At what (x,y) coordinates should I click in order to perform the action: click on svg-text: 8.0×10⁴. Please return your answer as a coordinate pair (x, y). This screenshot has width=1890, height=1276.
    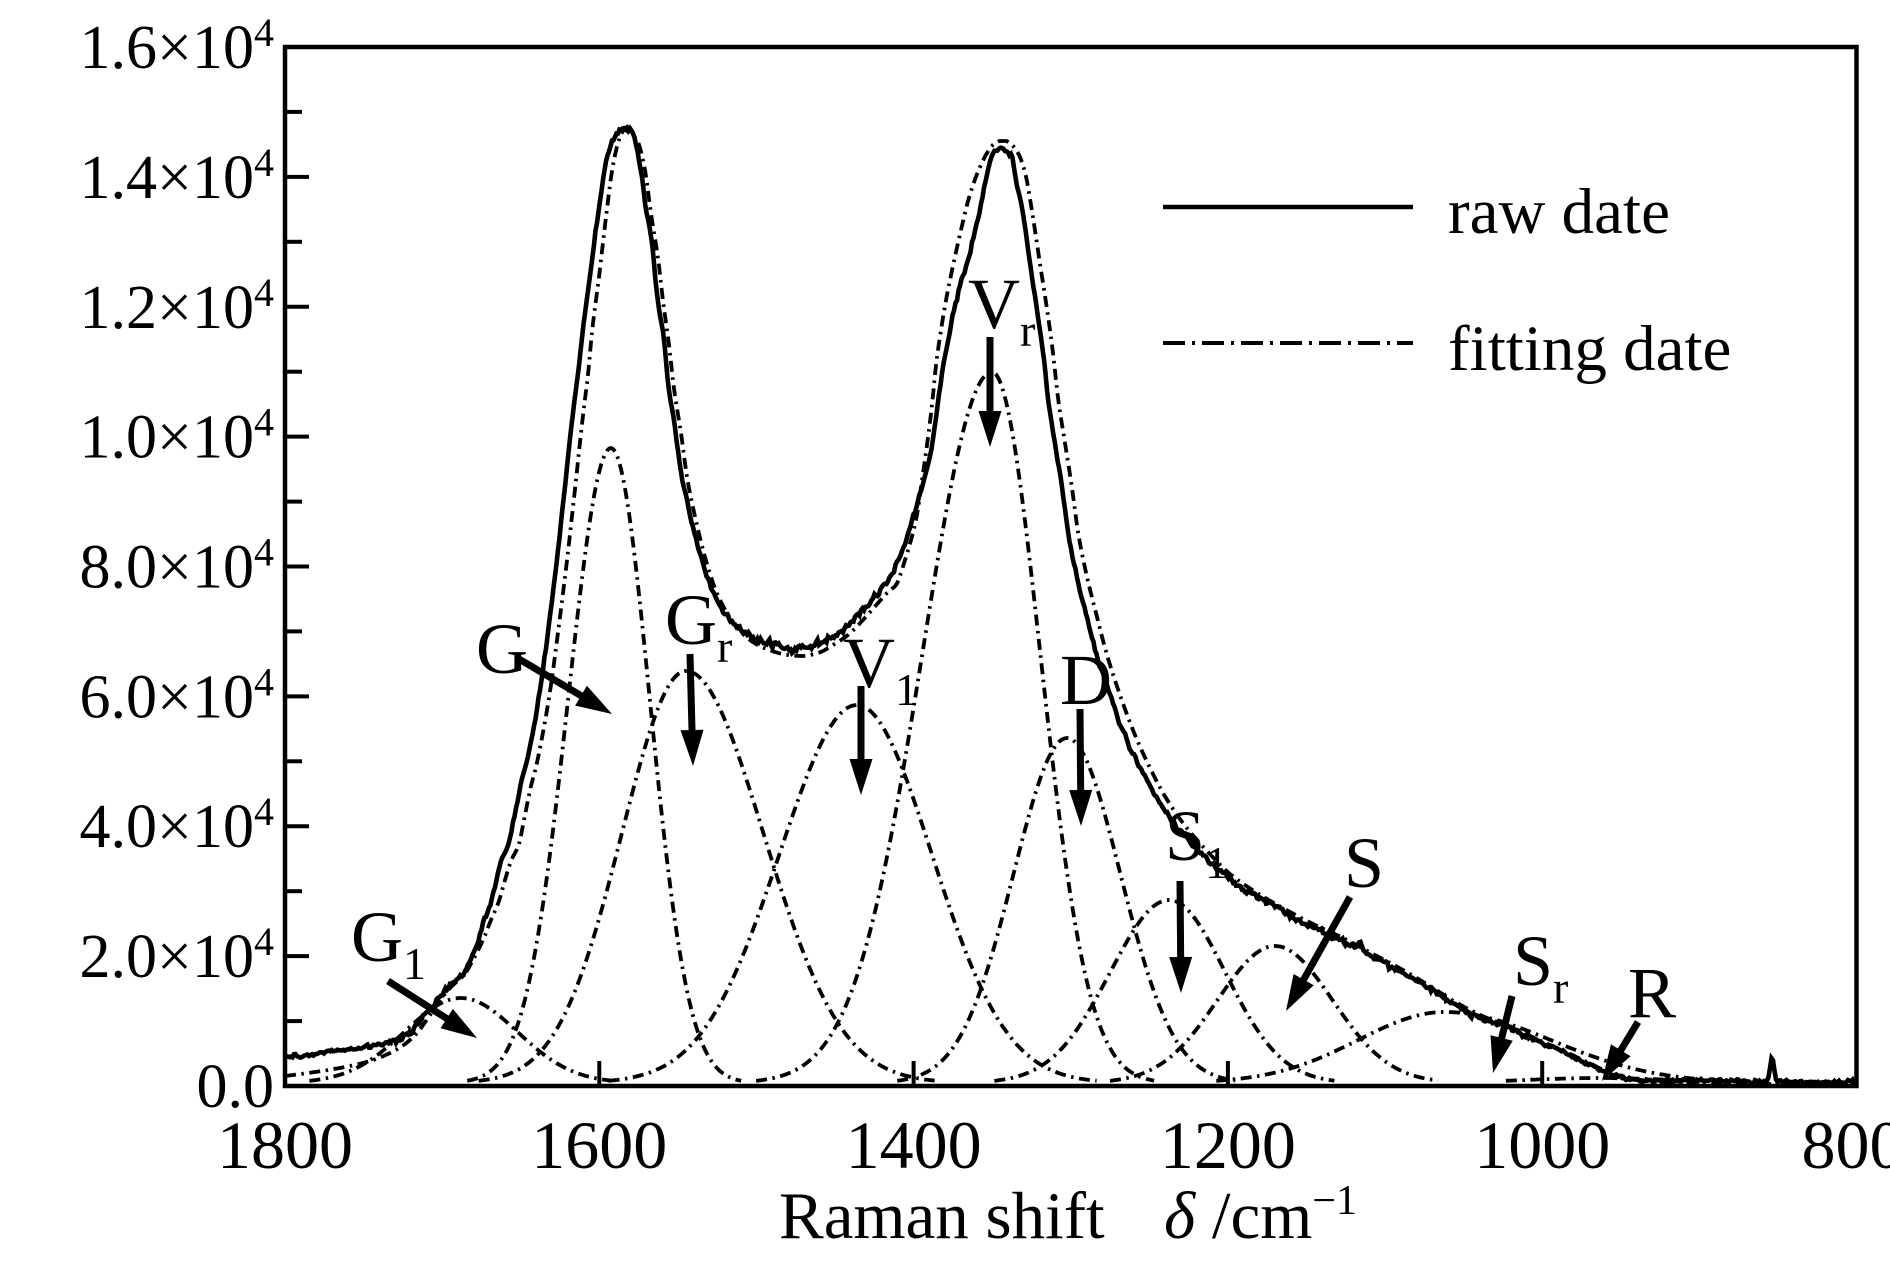
    Looking at the image, I should click on (177, 566).